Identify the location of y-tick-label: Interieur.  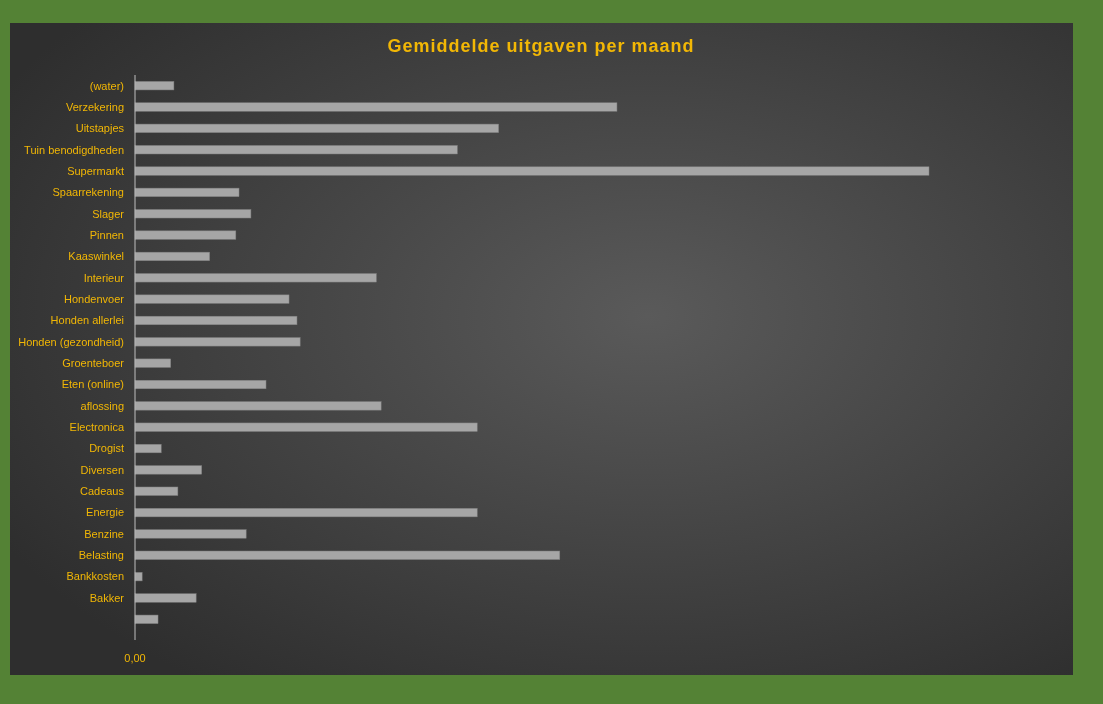
(104, 277).